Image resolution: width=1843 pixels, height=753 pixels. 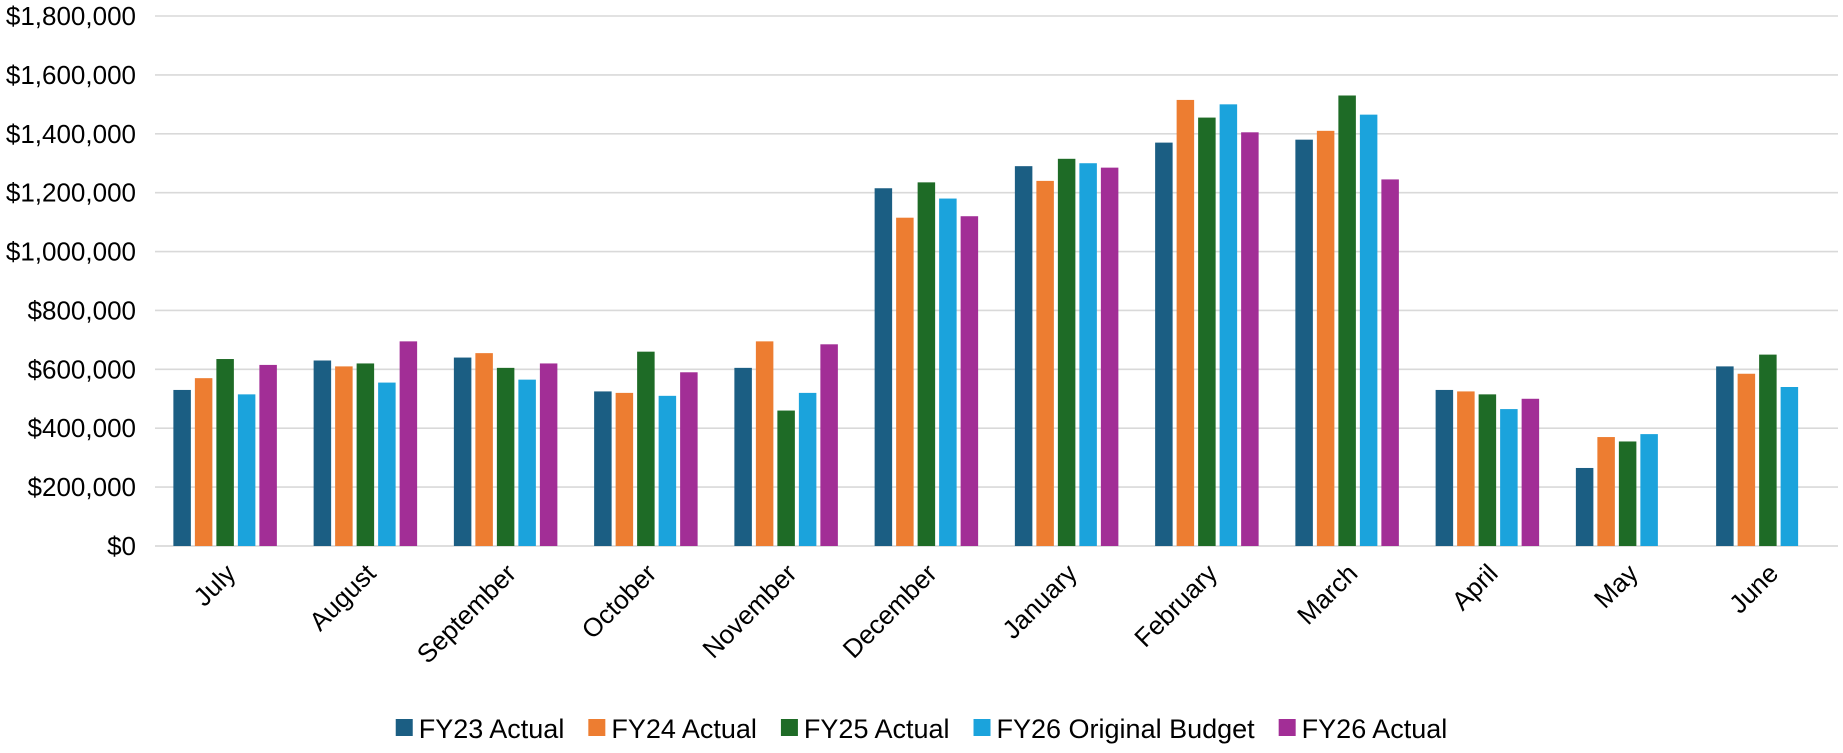 What do you see at coordinates (71, 134) in the screenshot?
I see `y-tick-label: $1,400,000` at bounding box center [71, 134].